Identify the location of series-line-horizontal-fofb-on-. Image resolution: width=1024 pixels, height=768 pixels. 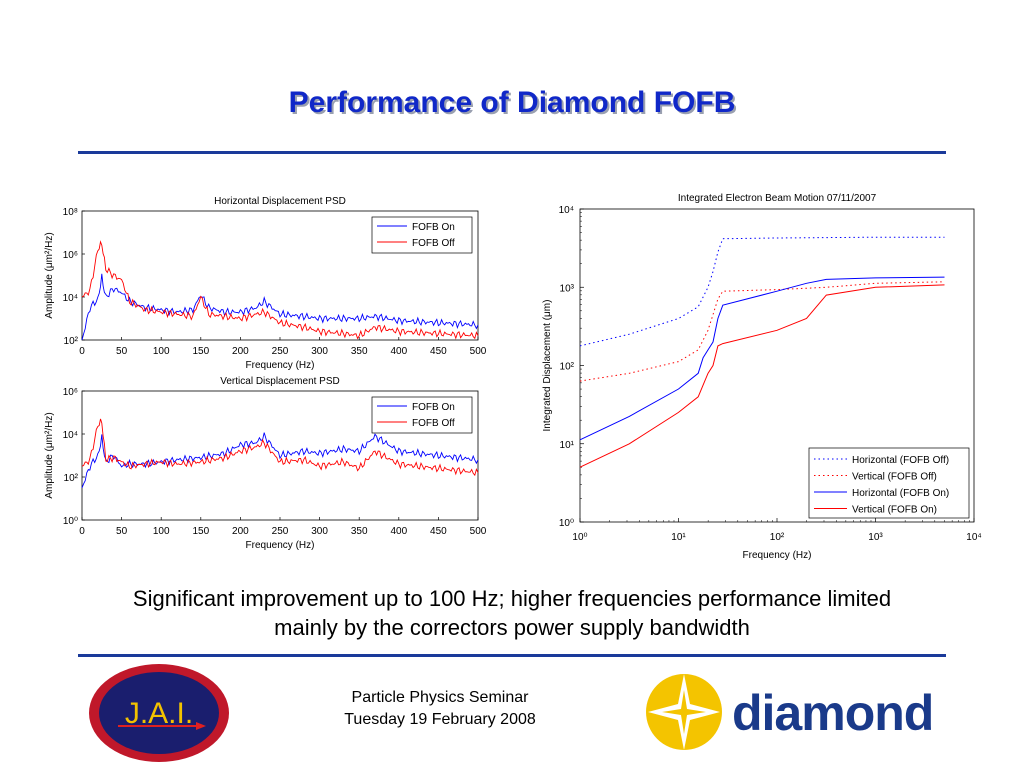
(762, 358).